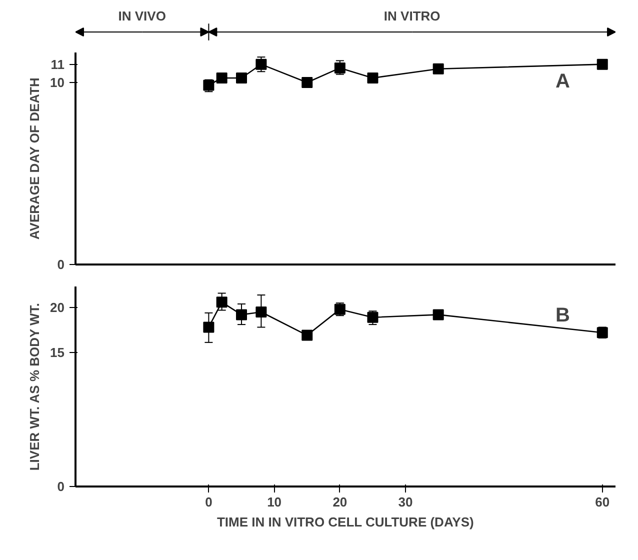  Describe the element at coordinates (340, 502) in the screenshot. I see `x-tick-label: 20` at that location.